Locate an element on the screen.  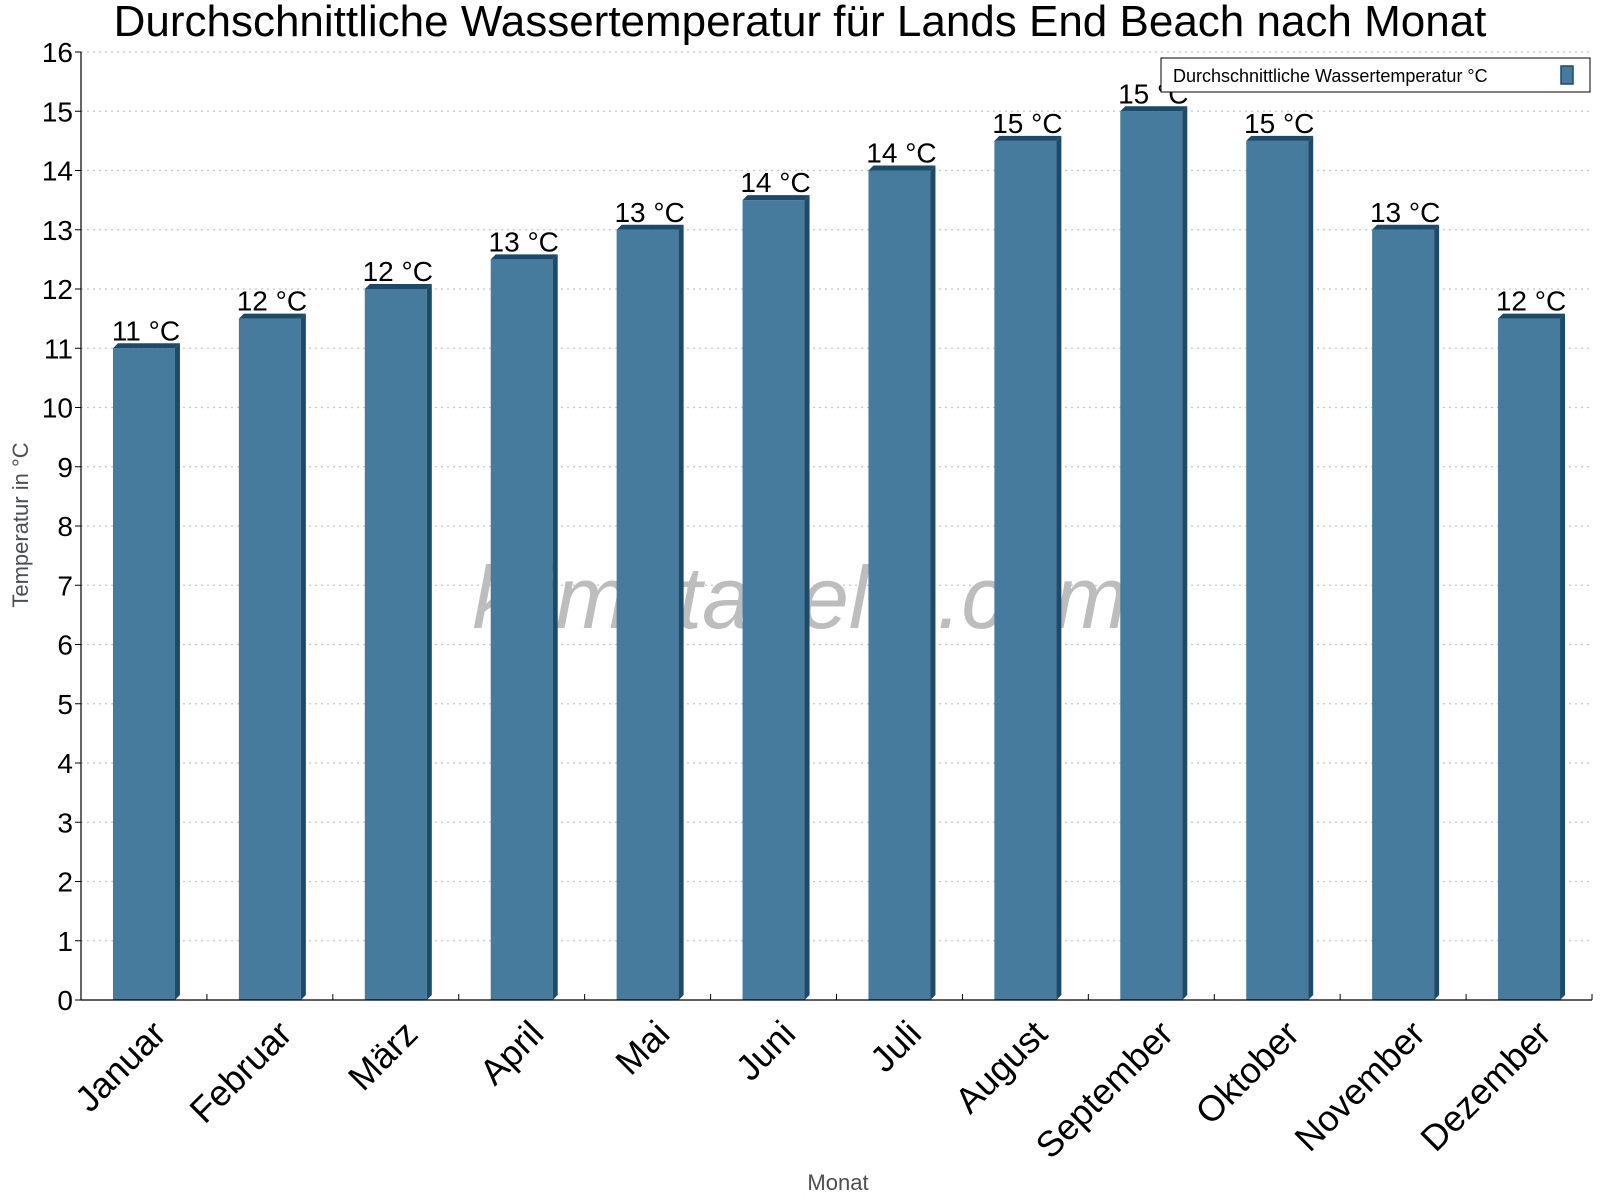
x-tick-label: April is located at coordinates (511, 1053).